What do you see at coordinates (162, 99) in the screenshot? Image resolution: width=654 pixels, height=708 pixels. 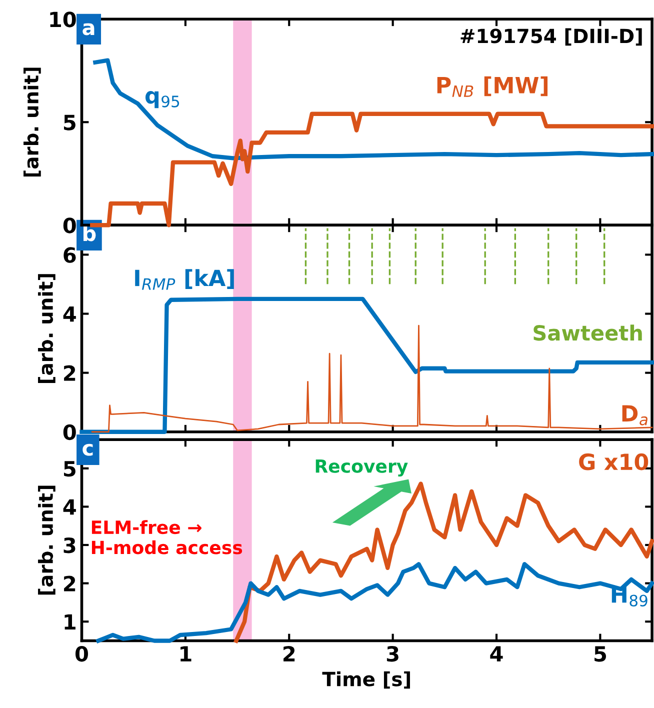 I see `series-label: q$_{95}$` at bounding box center [162, 99].